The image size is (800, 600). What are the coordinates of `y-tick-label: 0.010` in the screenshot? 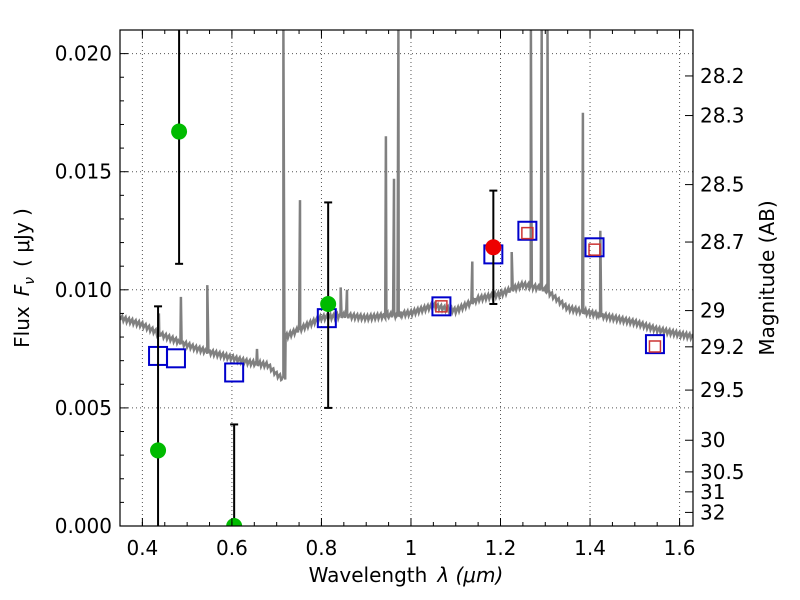 It's located at (83, 290).